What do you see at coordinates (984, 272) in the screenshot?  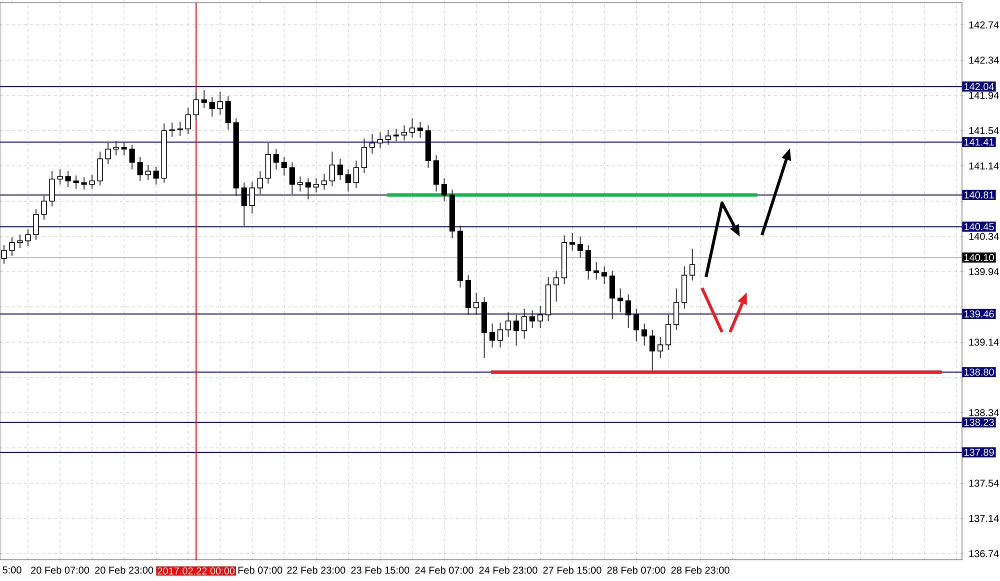 I see `y-tick-label: 139.94` at bounding box center [984, 272].